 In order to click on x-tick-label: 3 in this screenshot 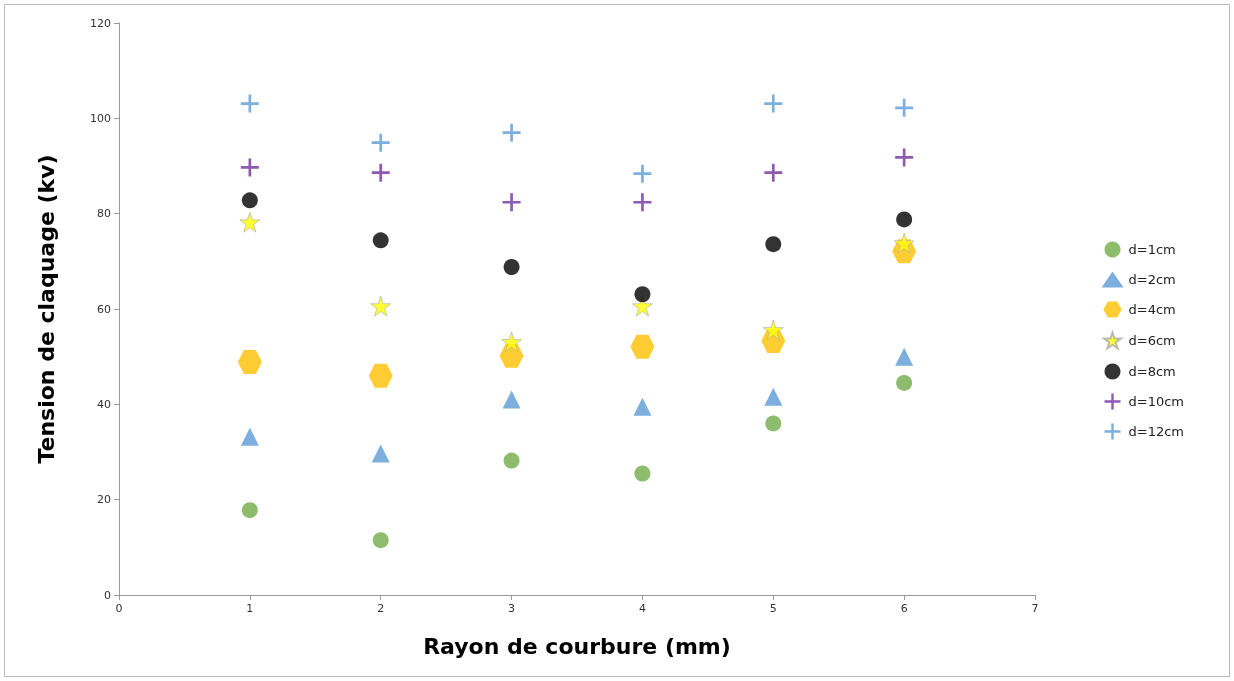, I will do `click(512, 608)`.